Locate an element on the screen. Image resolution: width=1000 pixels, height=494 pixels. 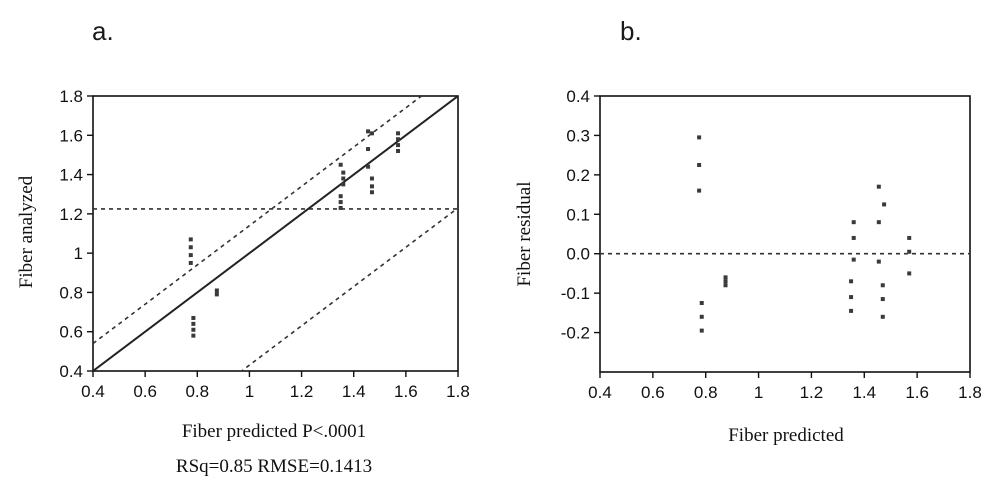
panel-b-label: b. is located at coordinates (631, 31).